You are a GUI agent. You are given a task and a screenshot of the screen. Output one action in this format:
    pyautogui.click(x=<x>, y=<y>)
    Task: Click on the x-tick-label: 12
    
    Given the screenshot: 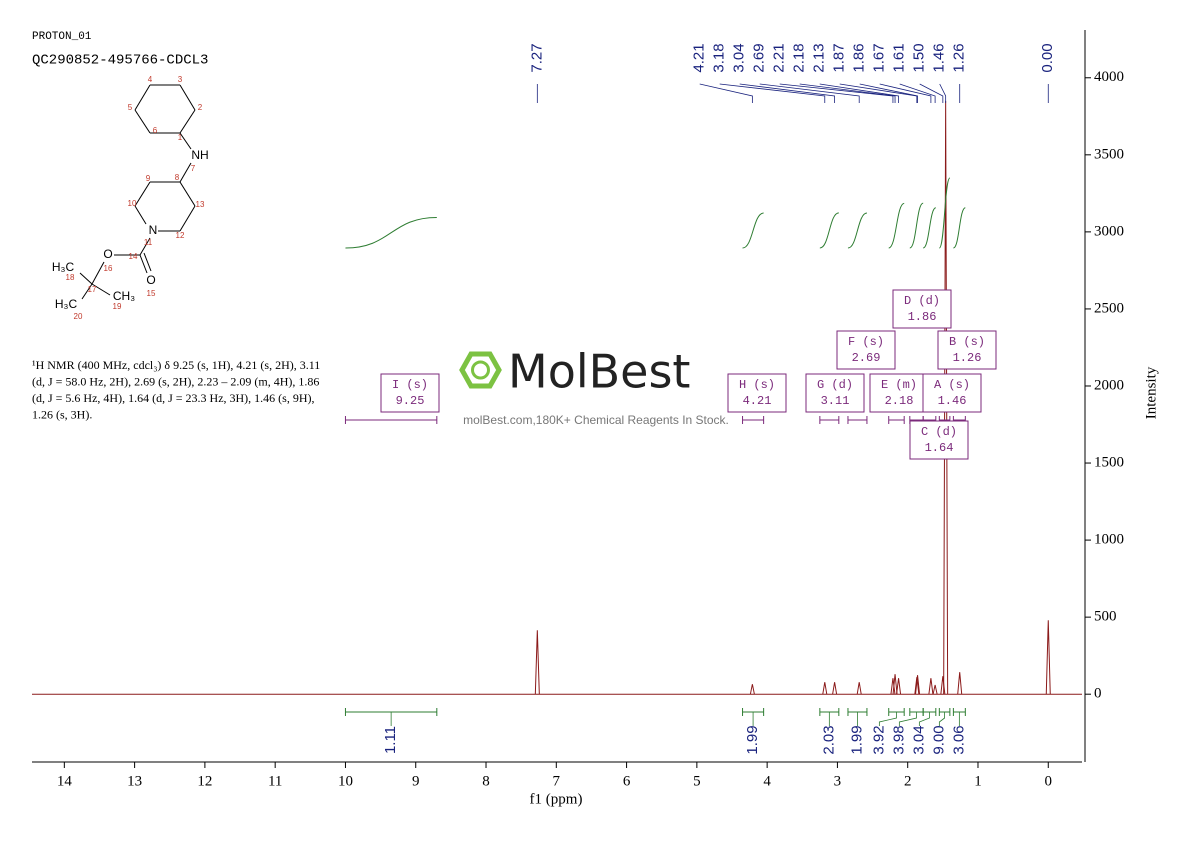 What is the action you would take?
    pyautogui.click(x=204, y=781)
    